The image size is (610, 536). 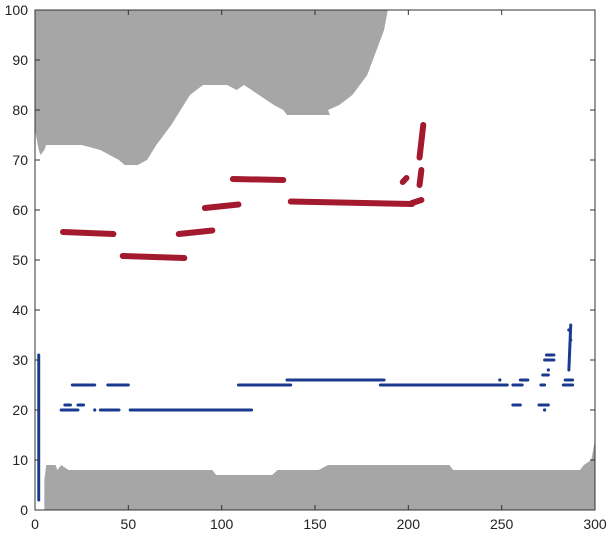 I want to click on x-tick-label: 250, so click(x=502, y=524).